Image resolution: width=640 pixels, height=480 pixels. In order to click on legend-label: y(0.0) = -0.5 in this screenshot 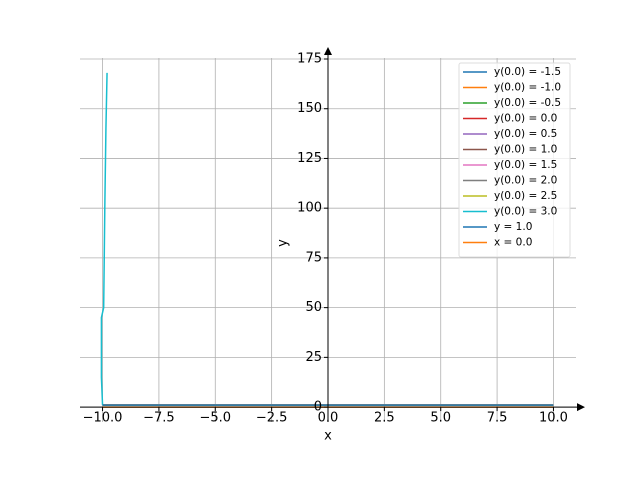, I will do `click(527, 103)`.